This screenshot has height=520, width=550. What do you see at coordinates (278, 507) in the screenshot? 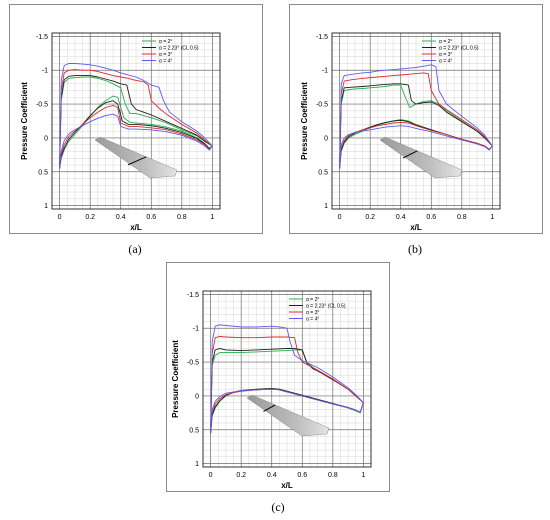
I see `caption-c: (c)` at bounding box center [278, 507].